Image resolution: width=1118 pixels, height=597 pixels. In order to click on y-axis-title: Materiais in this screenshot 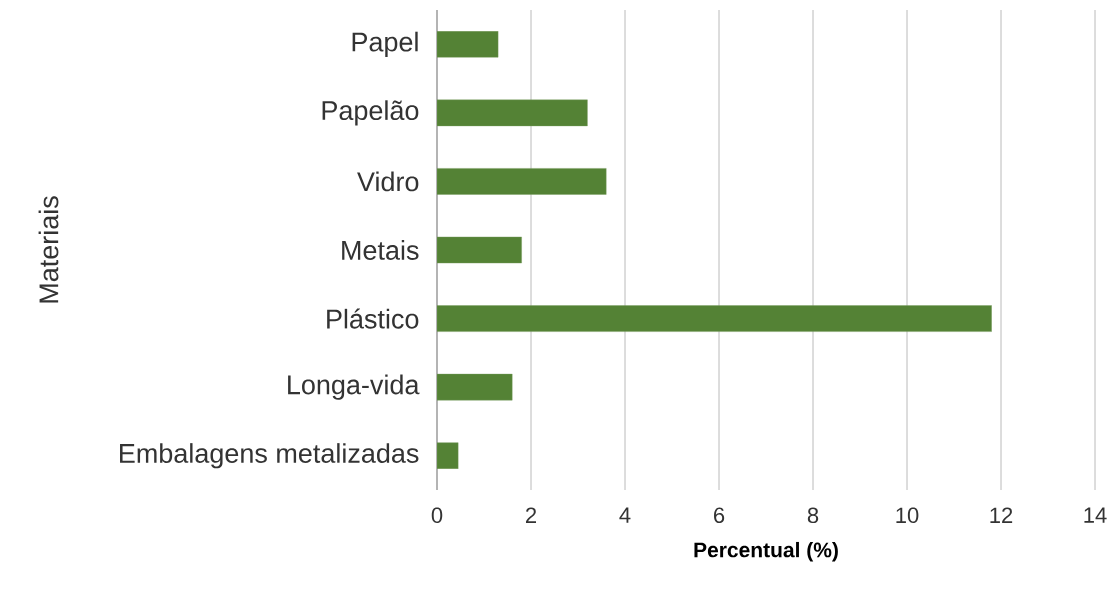, I will do `click(48, 249)`.